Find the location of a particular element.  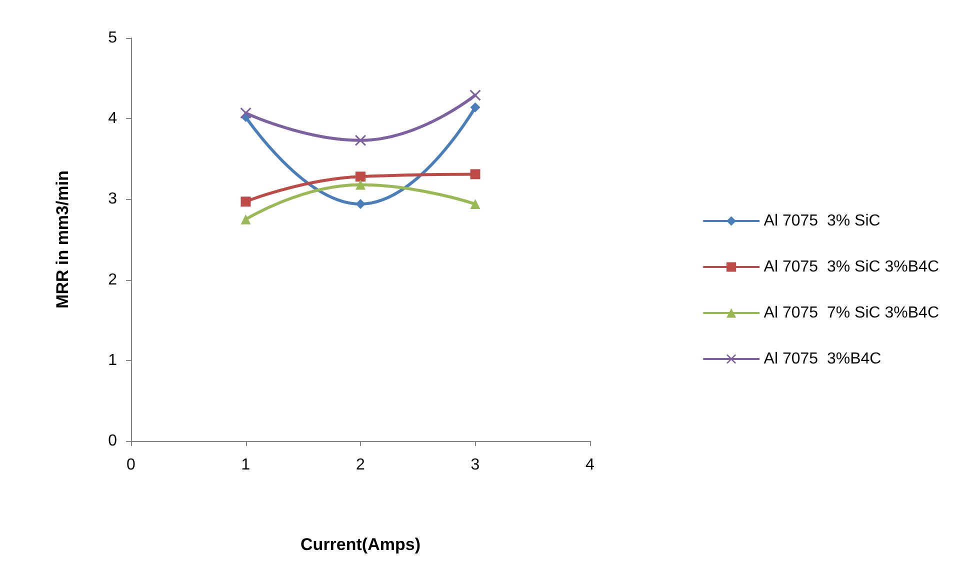

x-tick-label: 0 is located at coordinates (131, 465).